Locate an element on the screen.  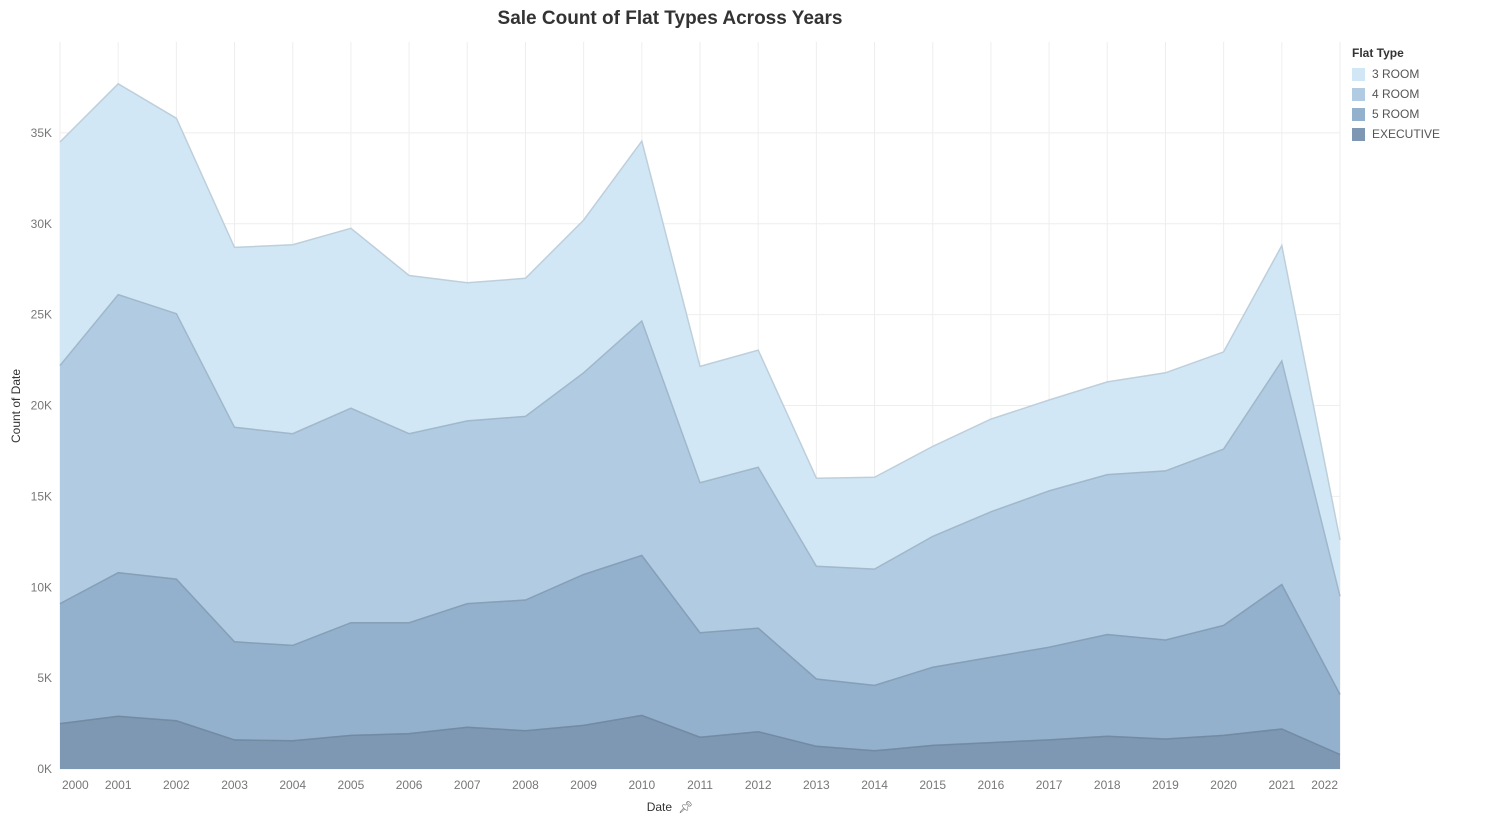
legend-label: 5 ROOM is located at coordinates (1396, 114).